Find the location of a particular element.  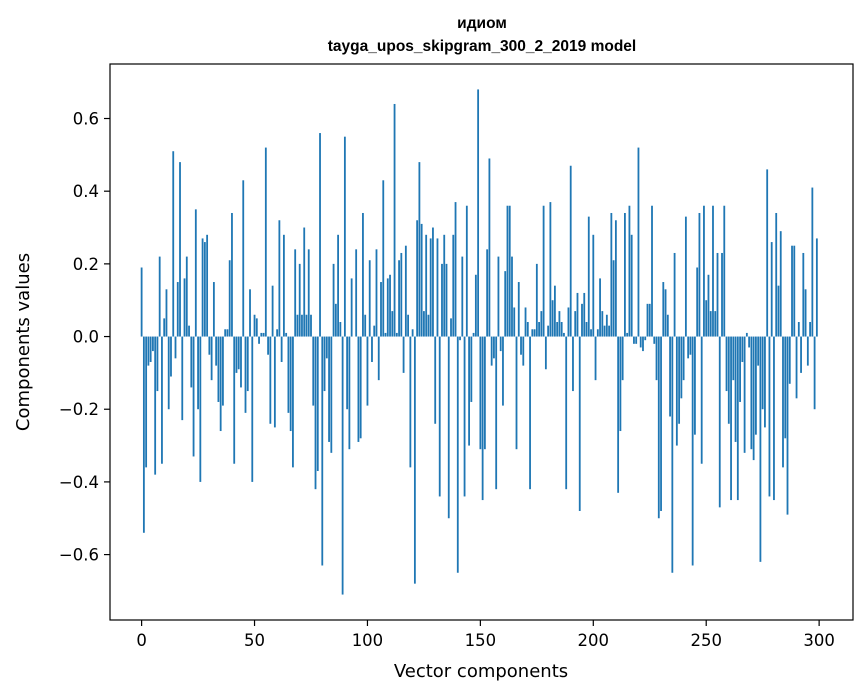

chart-title: идиом is located at coordinates (482, 23).